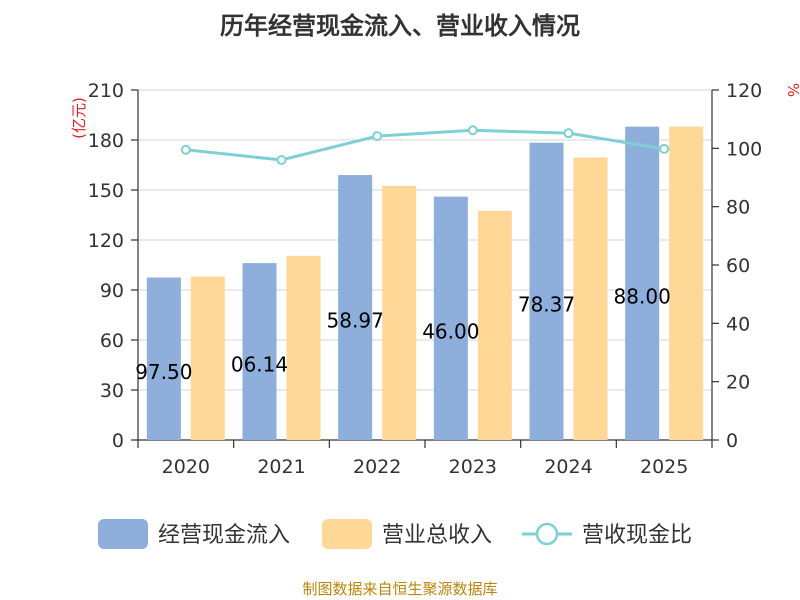 Image resolution: width=800 pixels, height=600 pixels. I want to click on left-axis-tick-label: 120, so click(106, 241).